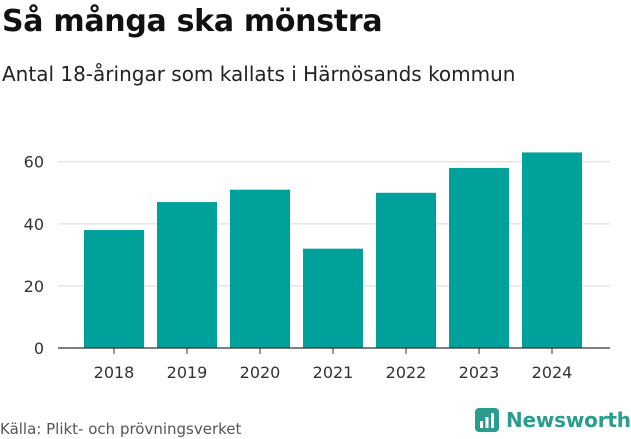 The image size is (631, 439). I want to click on bar-2020, so click(260, 268).